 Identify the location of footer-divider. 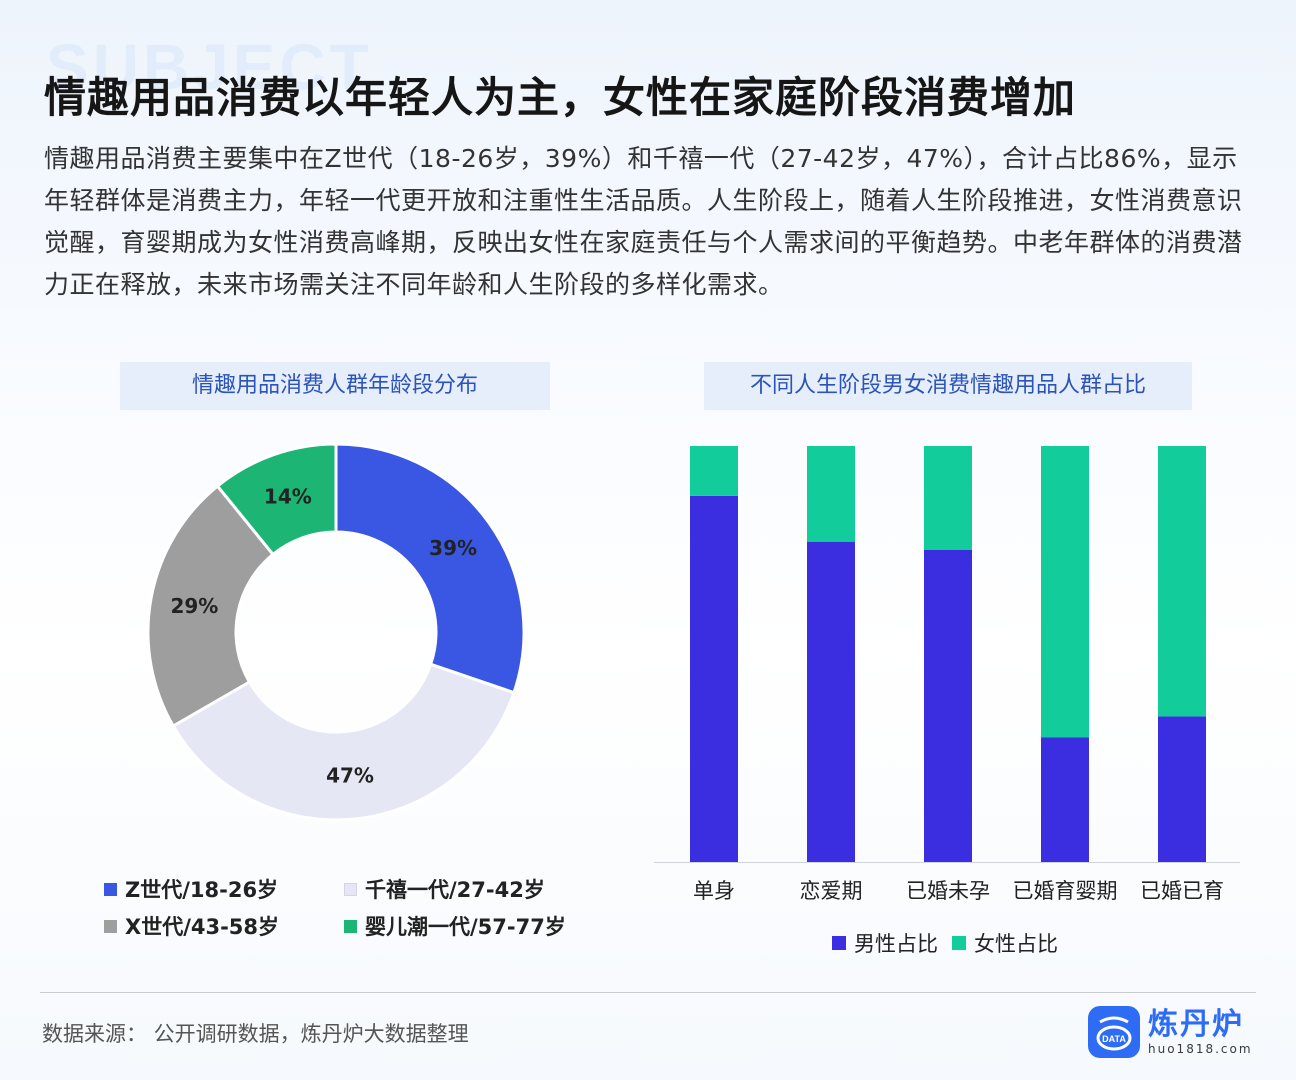
(648, 992).